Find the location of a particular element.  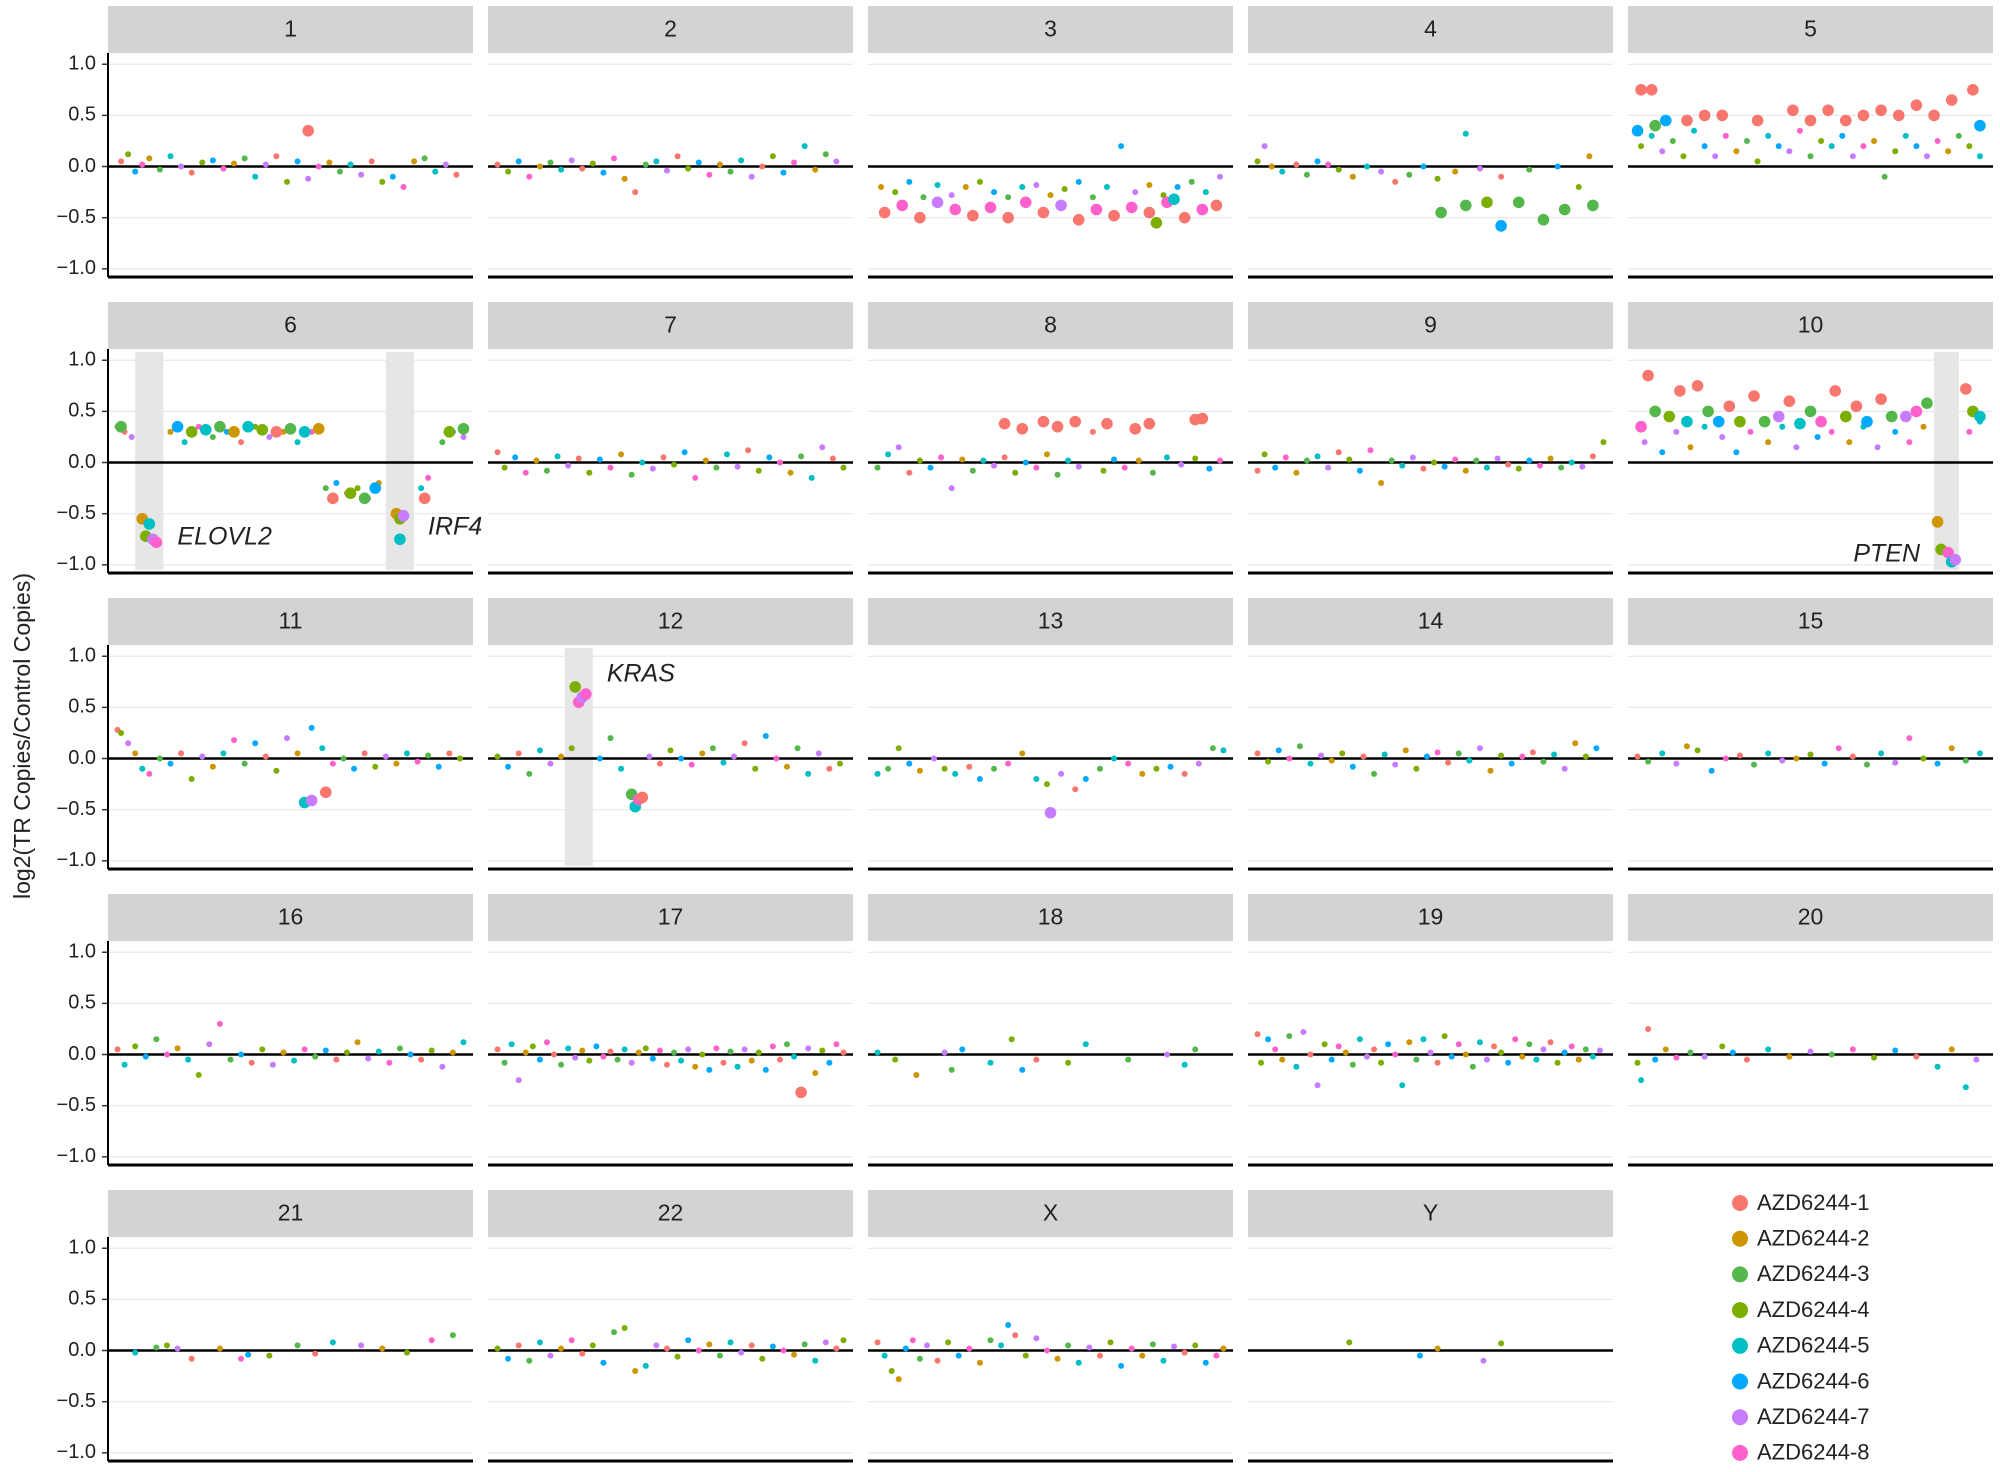

strip-text: 15 is located at coordinates (1811, 621).